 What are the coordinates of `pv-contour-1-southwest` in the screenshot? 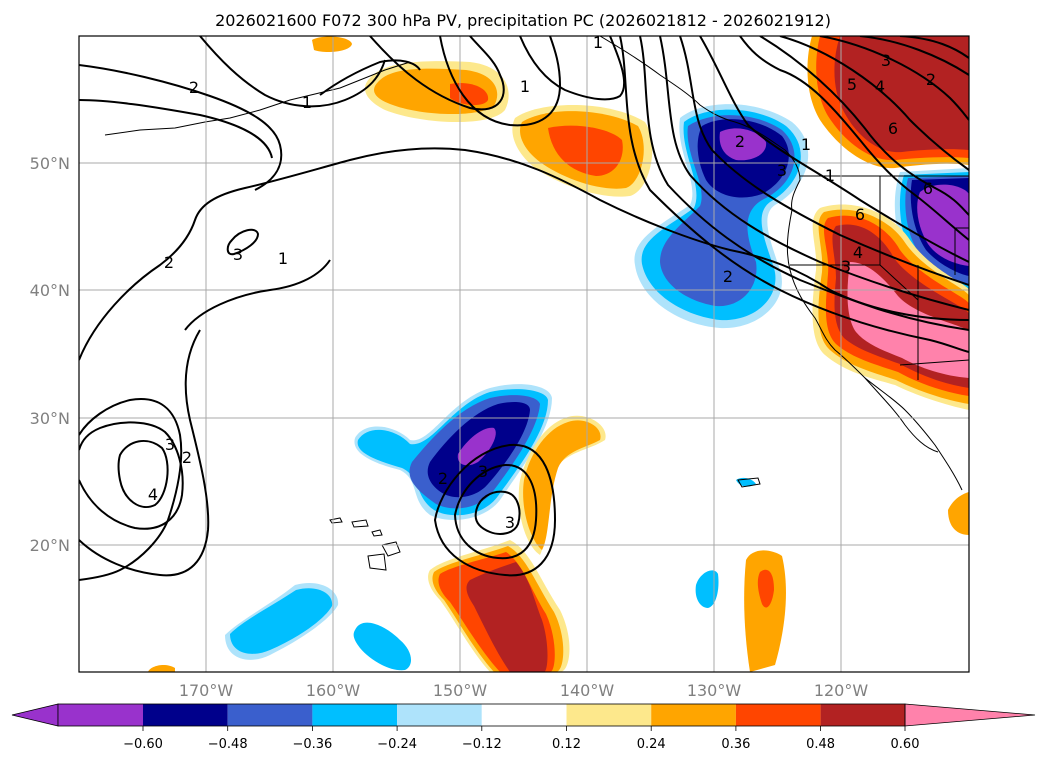 It's located at (131, 489).